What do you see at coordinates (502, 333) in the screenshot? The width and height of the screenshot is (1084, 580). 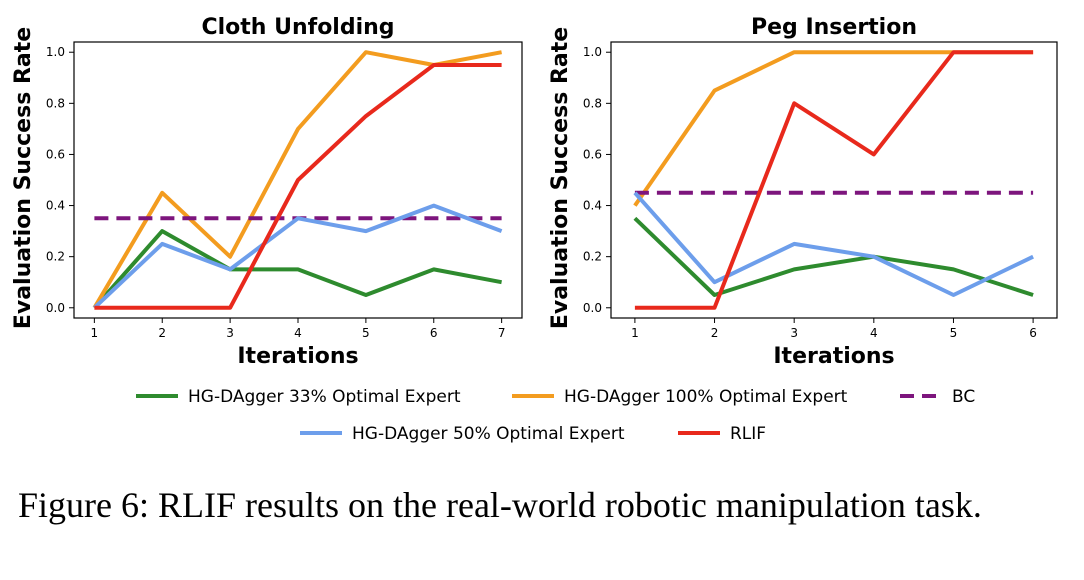 I see `x-tick-label: 7` at bounding box center [502, 333].